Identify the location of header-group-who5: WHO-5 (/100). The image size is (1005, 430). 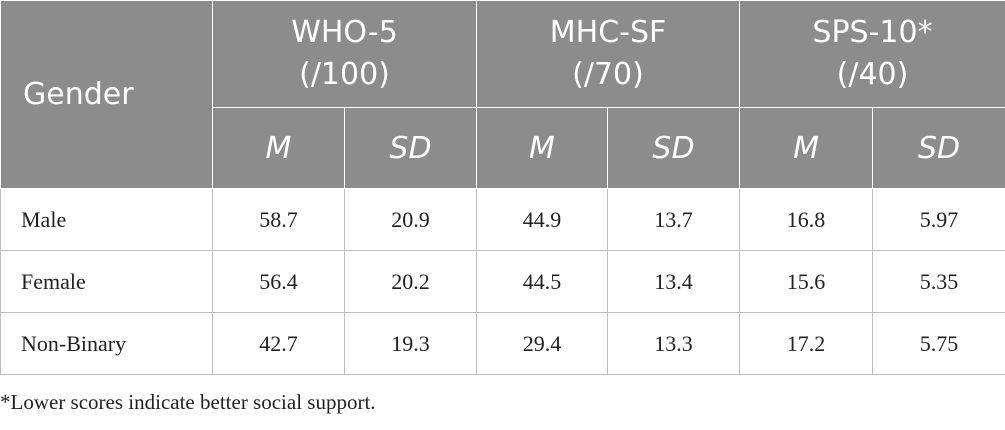
(344, 54).